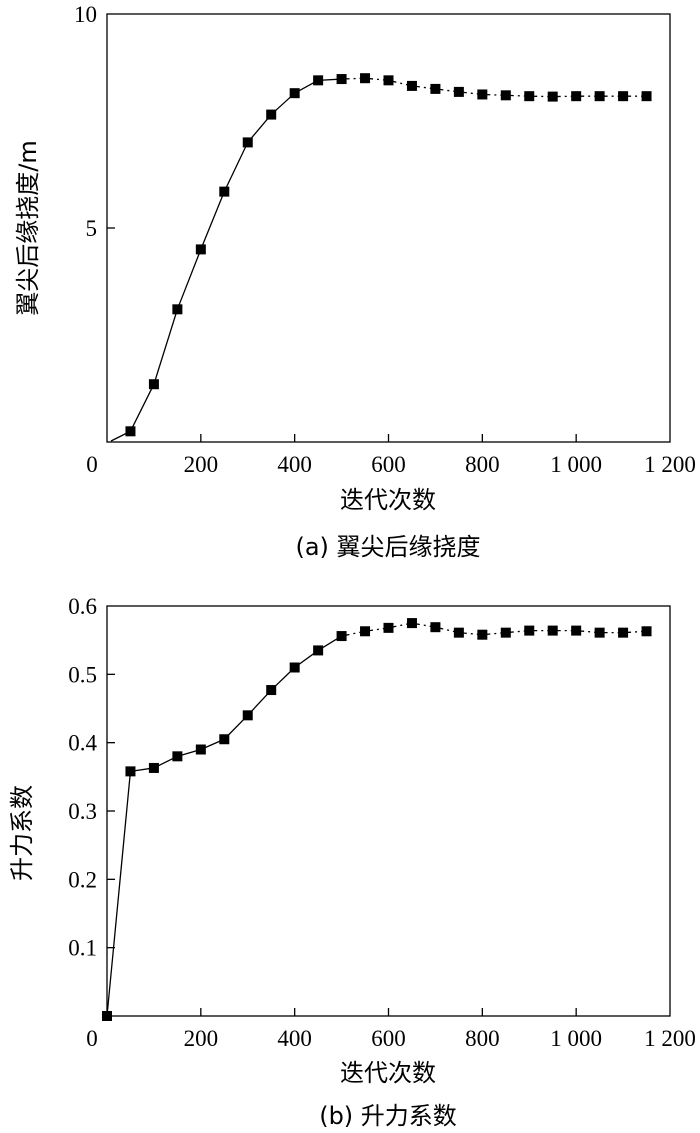  What do you see at coordinates (387, 547) in the screenshot?
I see `chart-caption: (a) 翼尖后缘挠度` at bounding box center [387, 547].